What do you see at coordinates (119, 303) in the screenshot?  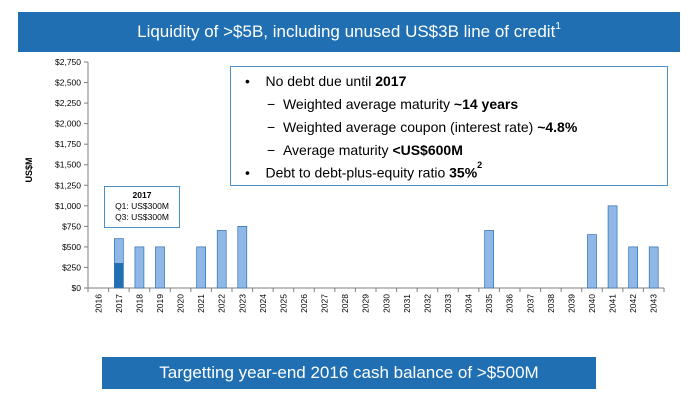 I see `x-tick-label: 2017` at bounding box center [119, 303].